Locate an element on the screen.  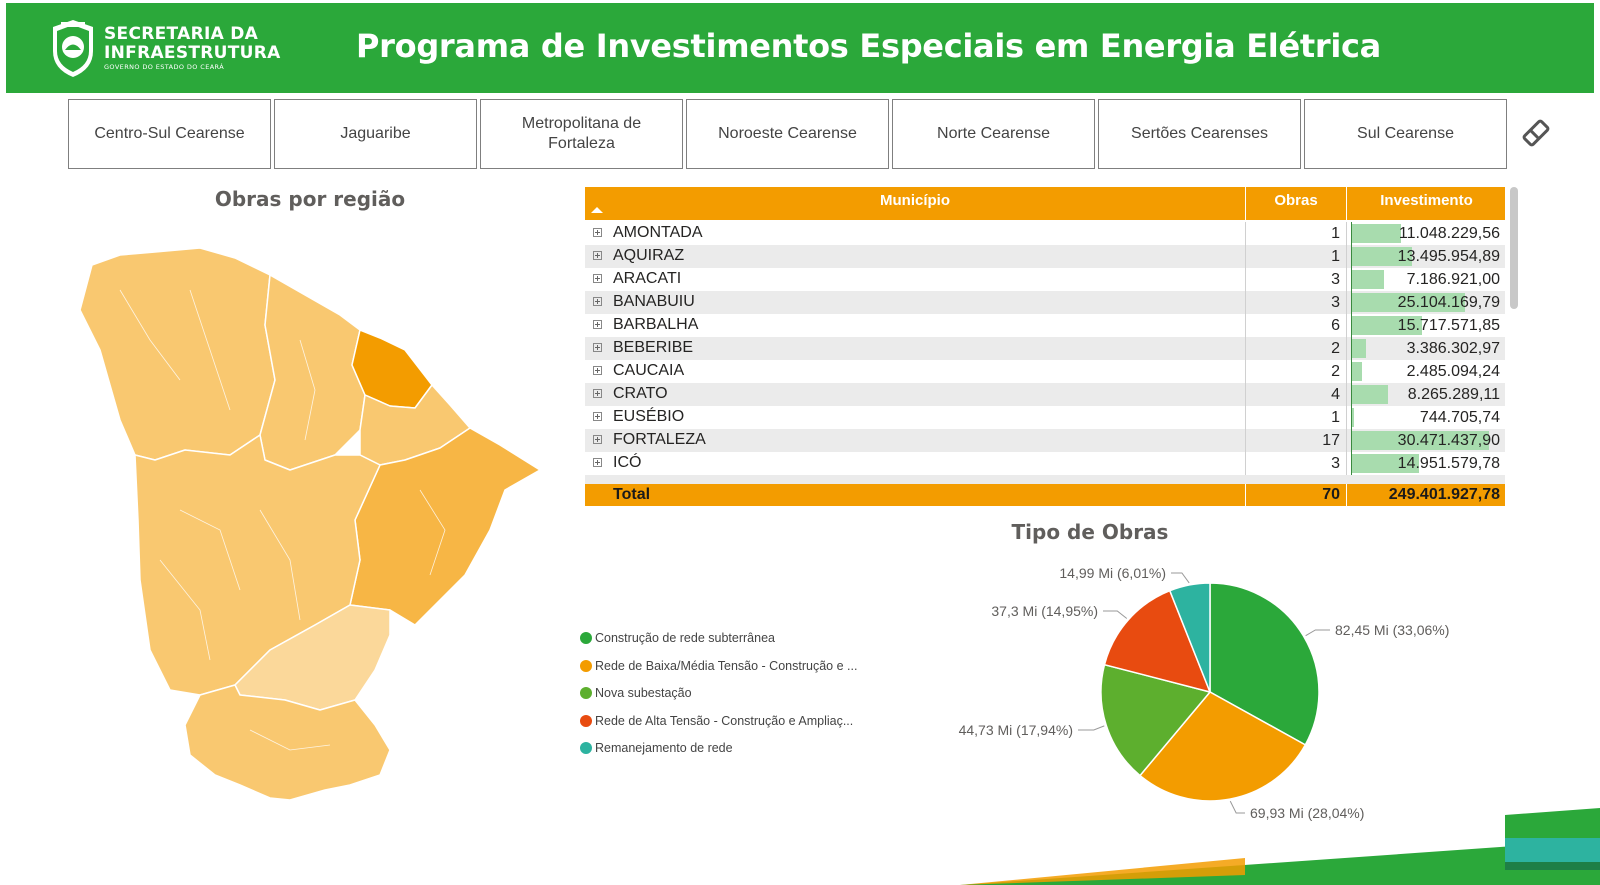
logo-subtitle: GOVERNO DO ESTADO DO CEARÁ is located at coordinates (164, 67).